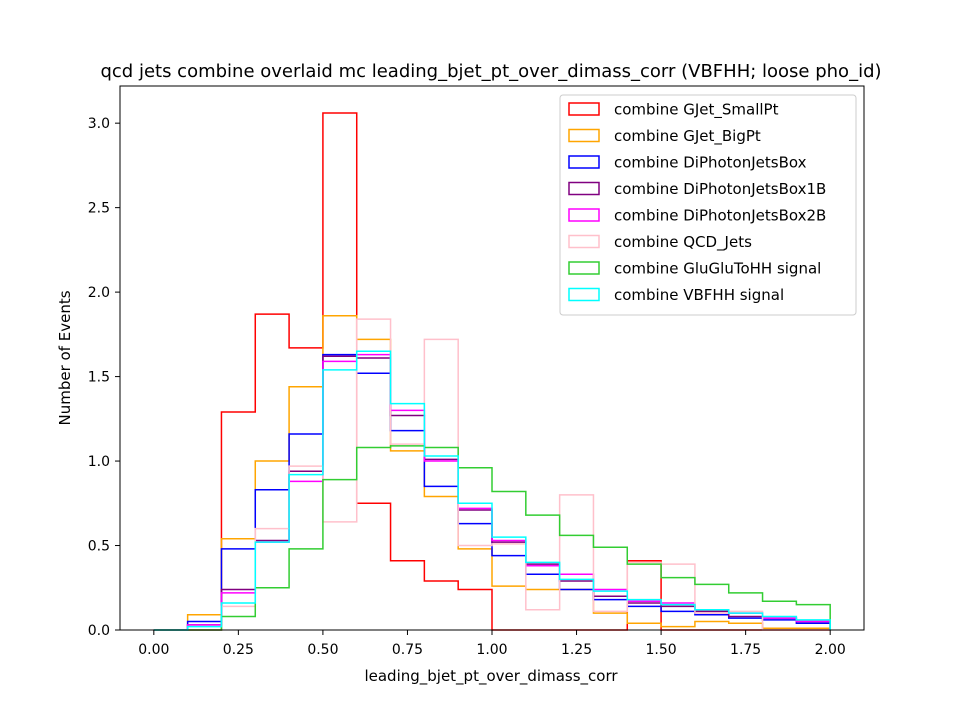 Image resolution: width=960 pixels, height=720 pixels. I want to click on legend-entry-label: combine GJet_BigPt, so click(687, 136).